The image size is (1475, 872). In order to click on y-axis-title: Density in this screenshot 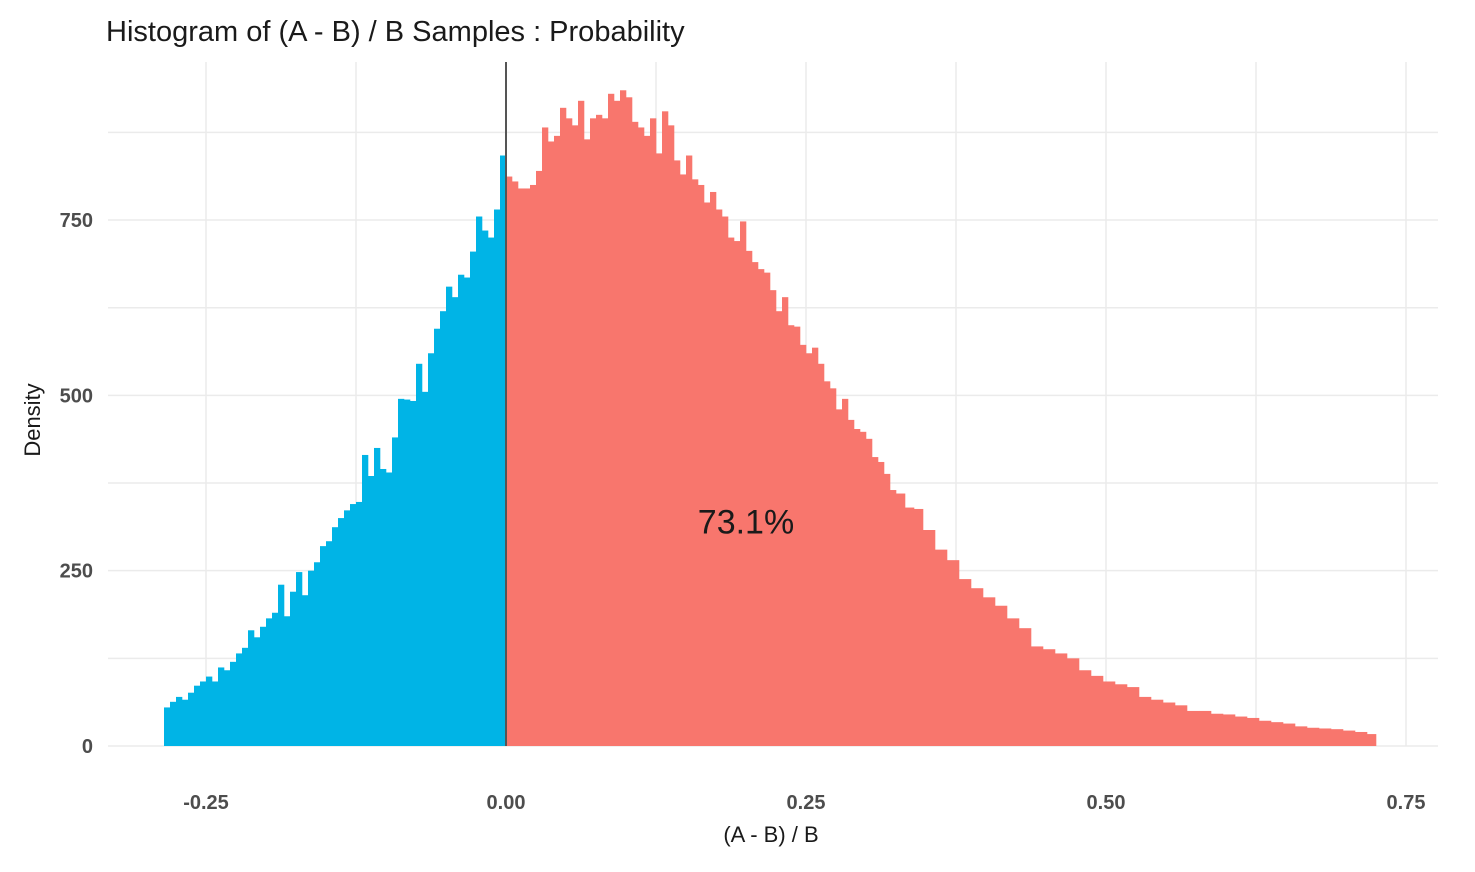, I will do `click(32, 419)`.